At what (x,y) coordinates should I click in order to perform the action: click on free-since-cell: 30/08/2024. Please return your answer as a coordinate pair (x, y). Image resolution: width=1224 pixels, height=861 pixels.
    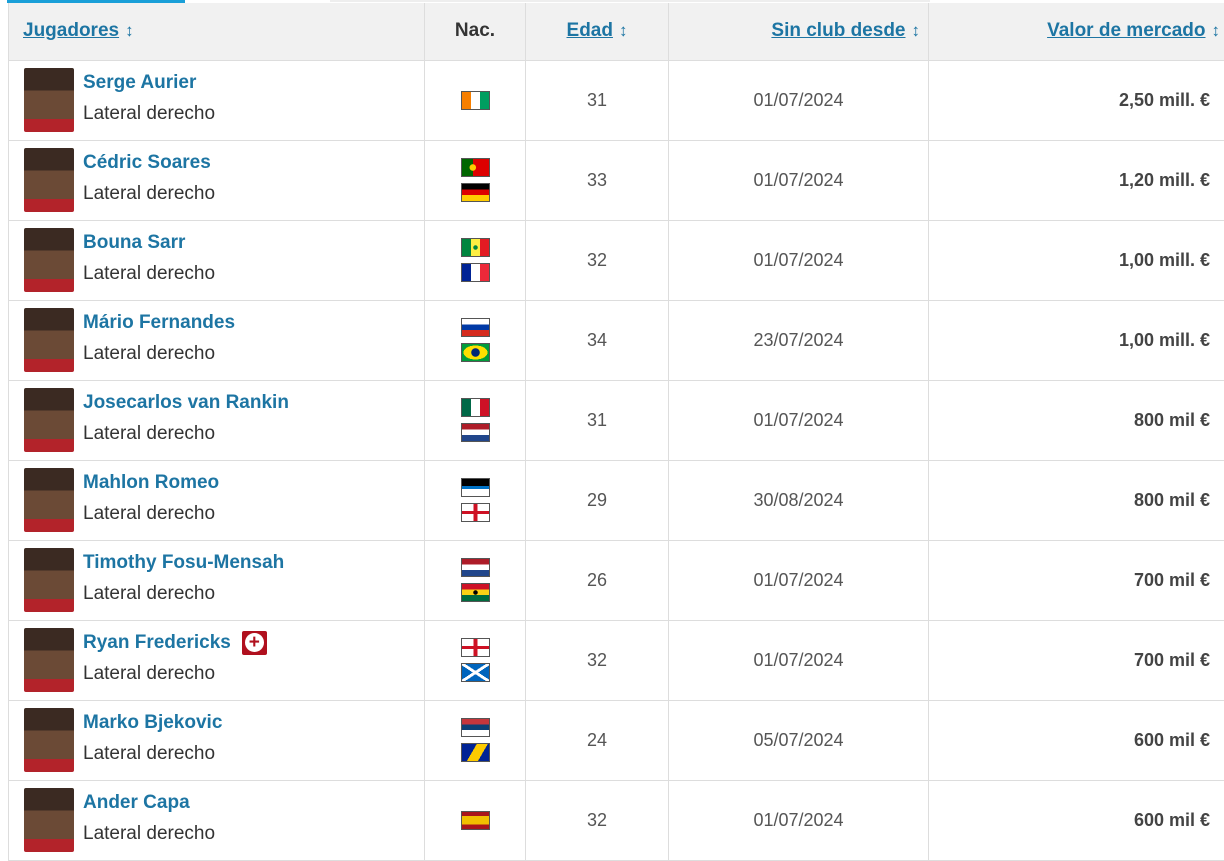
    Looking at the image, I should click on (799, 500).